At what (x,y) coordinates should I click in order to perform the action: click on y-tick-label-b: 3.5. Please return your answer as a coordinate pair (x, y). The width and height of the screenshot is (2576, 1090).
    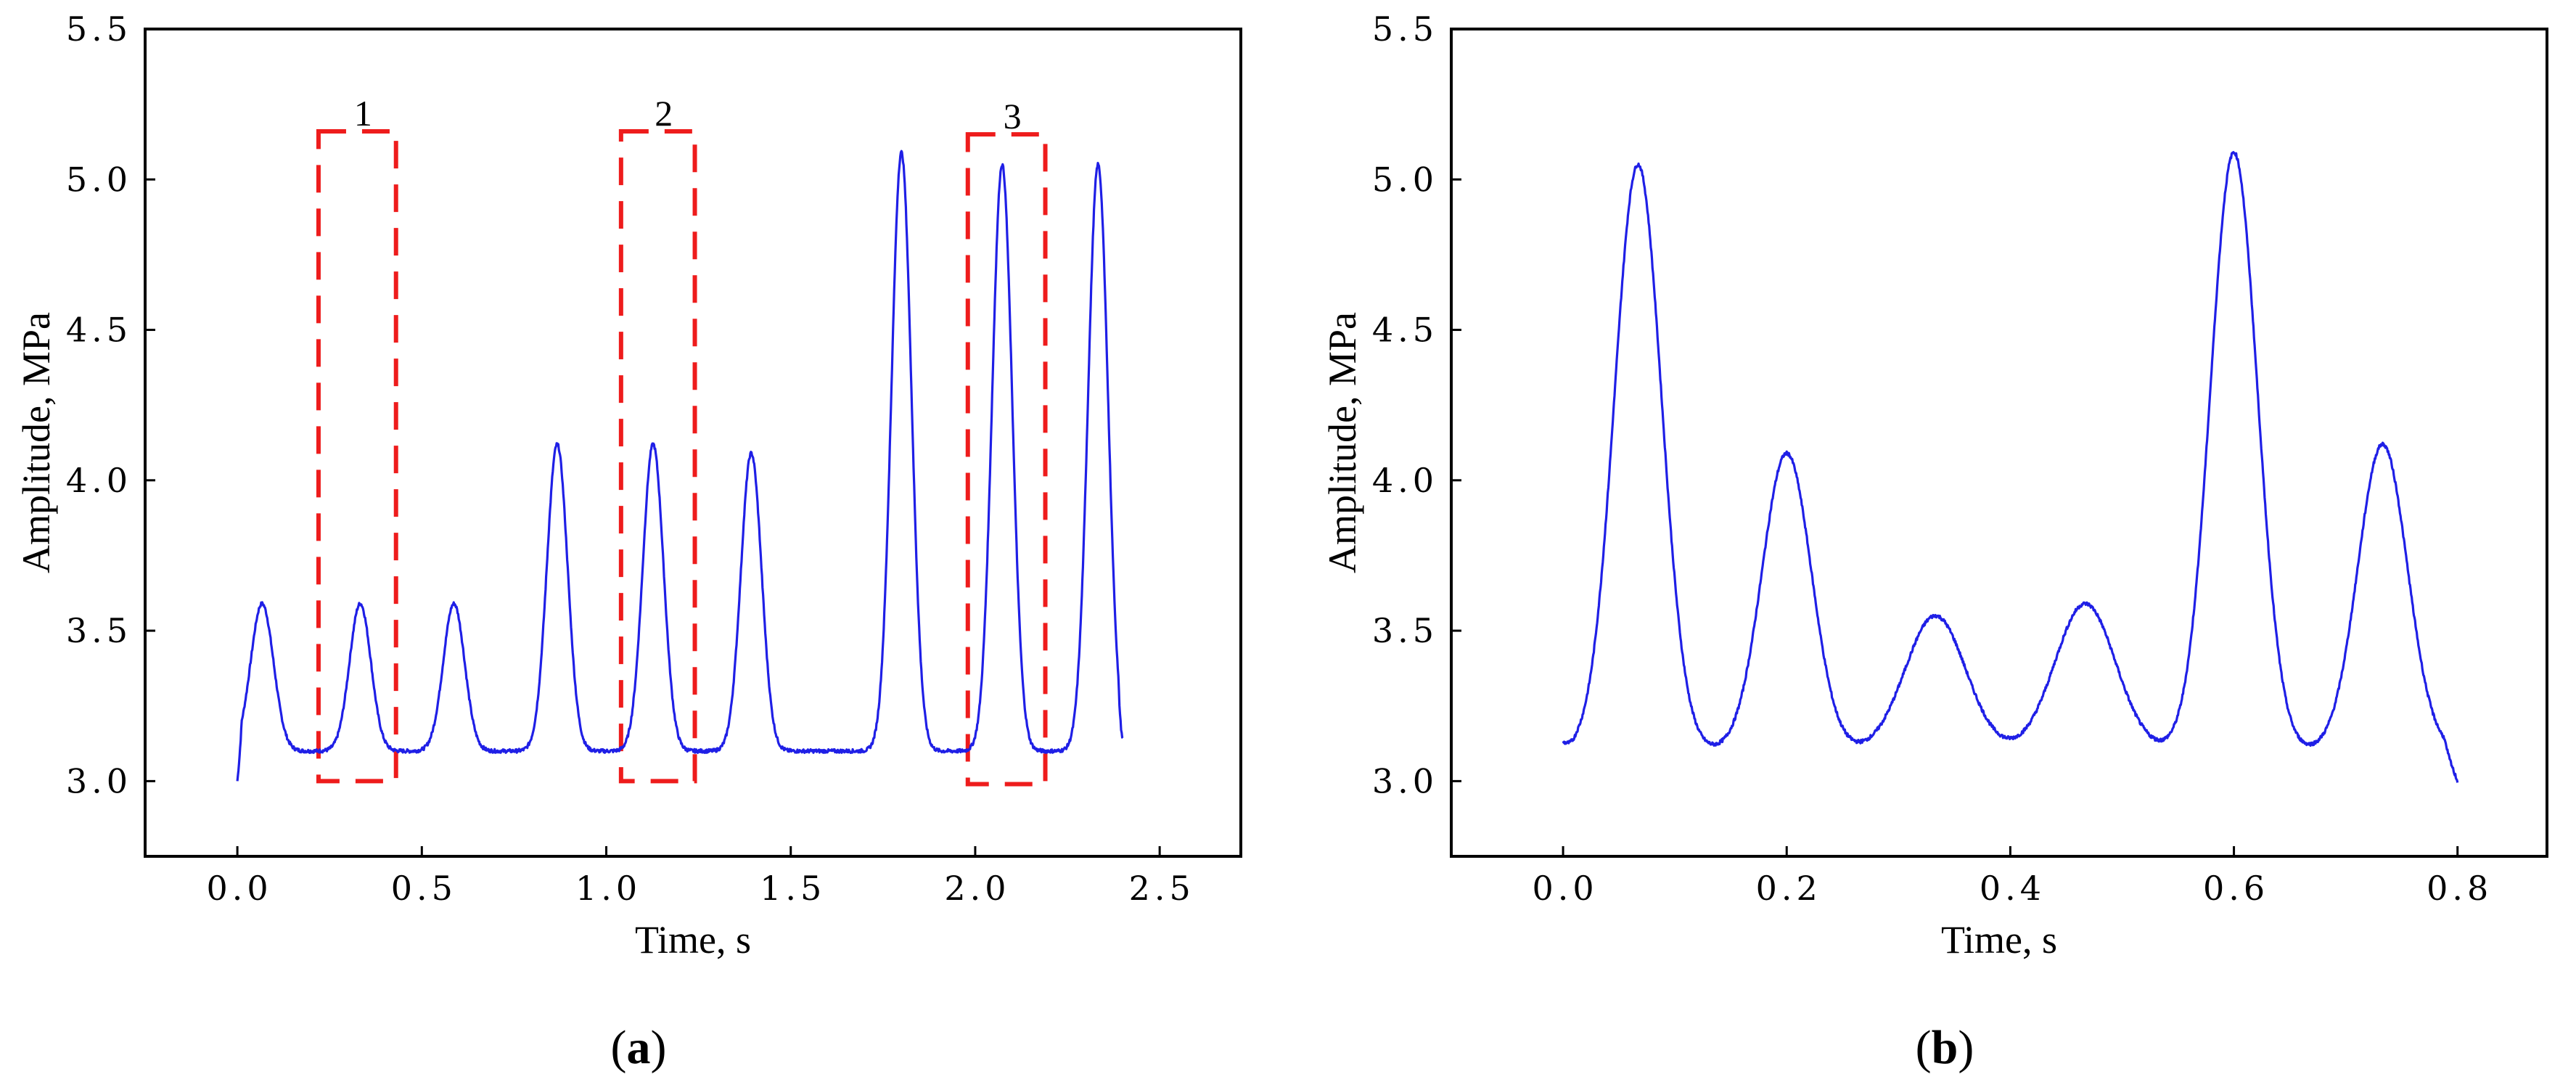
    Looking at the image, I should click on (1405, 630).